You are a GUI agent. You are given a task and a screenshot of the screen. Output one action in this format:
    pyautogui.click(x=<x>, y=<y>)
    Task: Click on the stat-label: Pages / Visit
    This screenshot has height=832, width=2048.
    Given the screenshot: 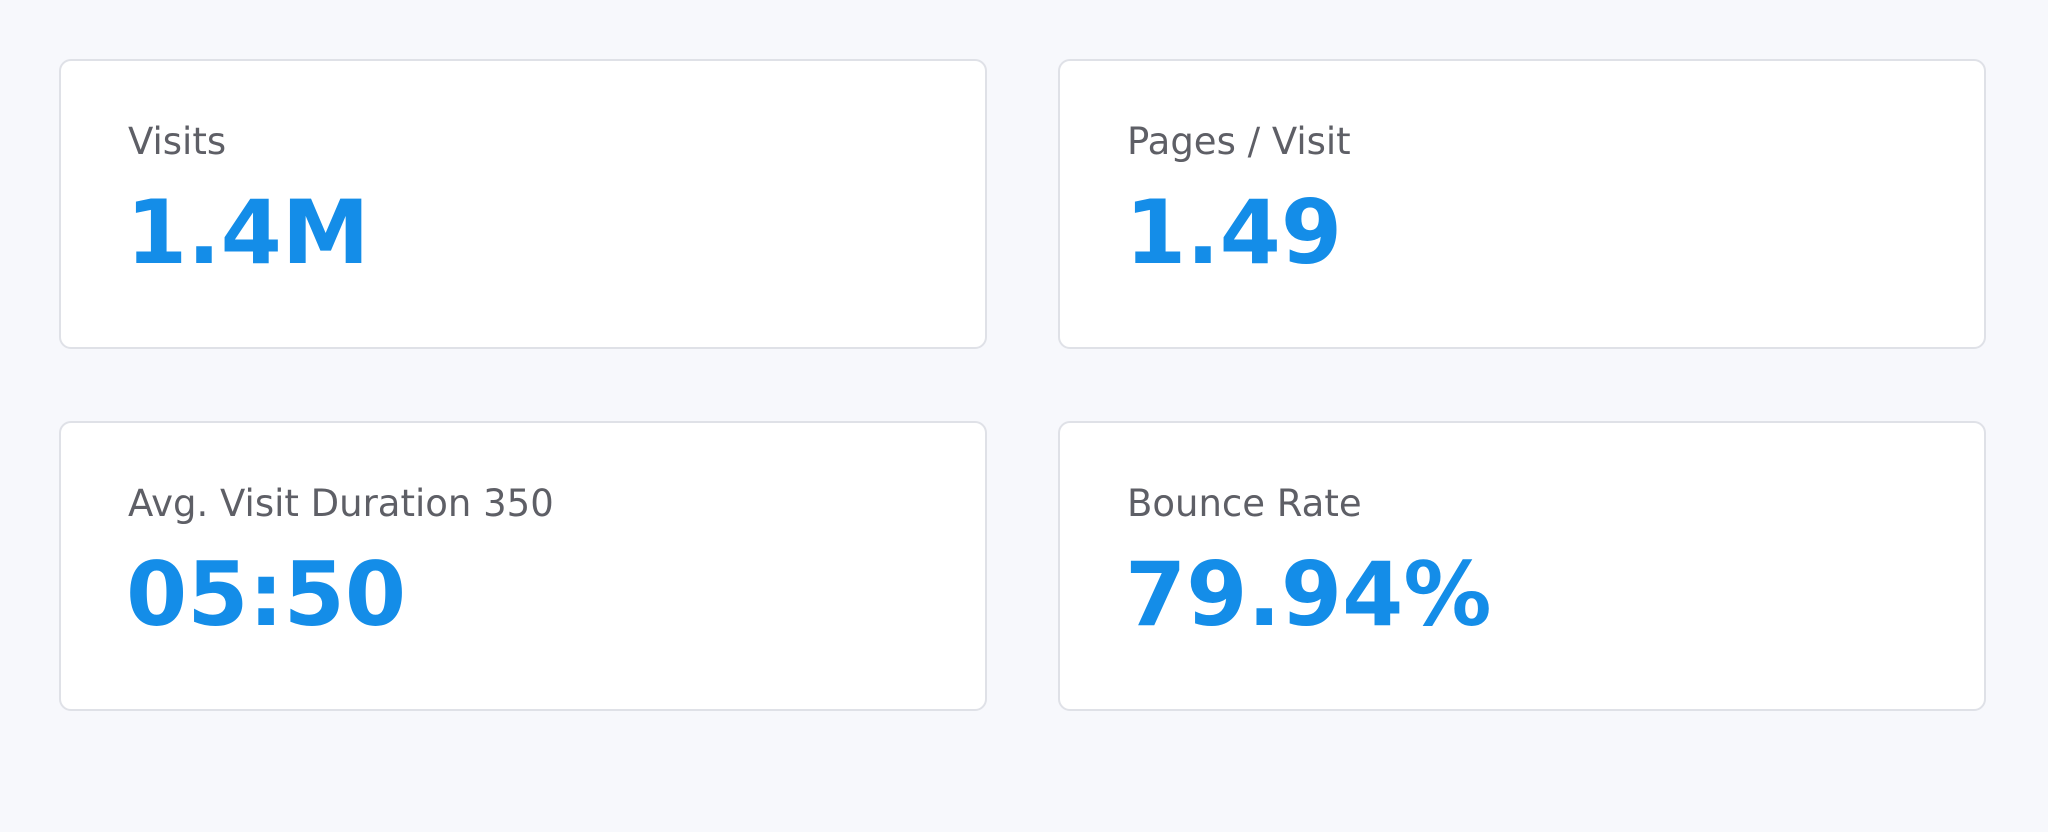 What is the action you would take?
    pyautogui.click(x=1239, y=141)
    